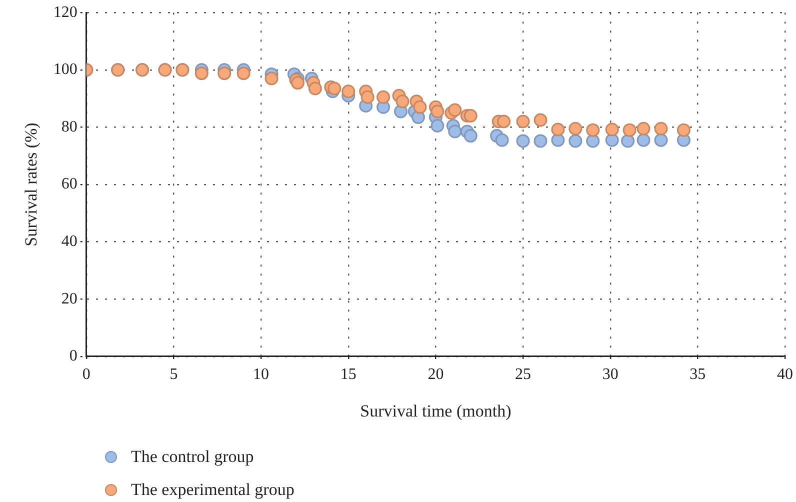 Image resolution: width=796 pixels, height=502 pixels. I want to click on x-axis-title: Survival time (month), so click(436, 410).